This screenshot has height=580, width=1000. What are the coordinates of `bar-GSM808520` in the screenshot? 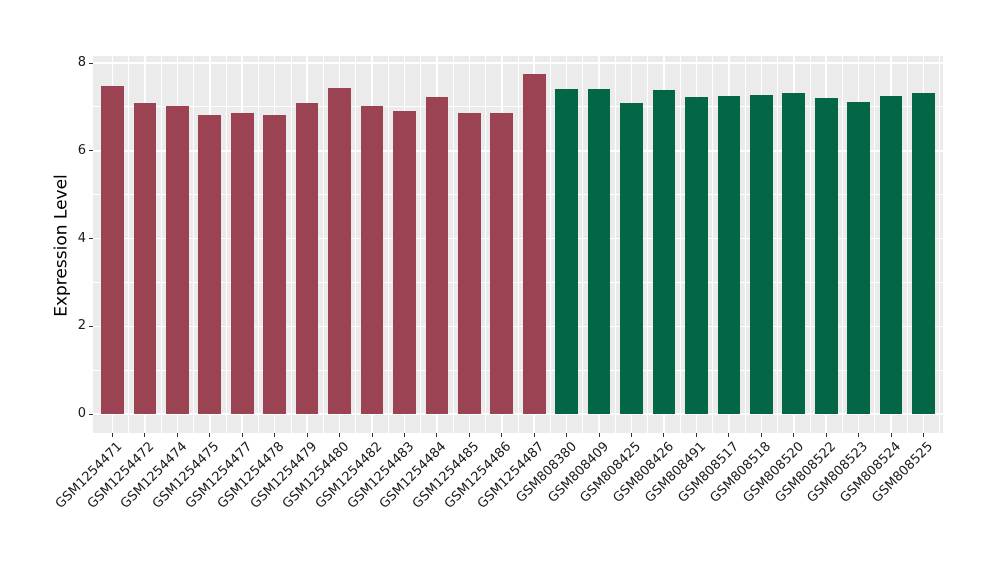 It's located at (794, 253).